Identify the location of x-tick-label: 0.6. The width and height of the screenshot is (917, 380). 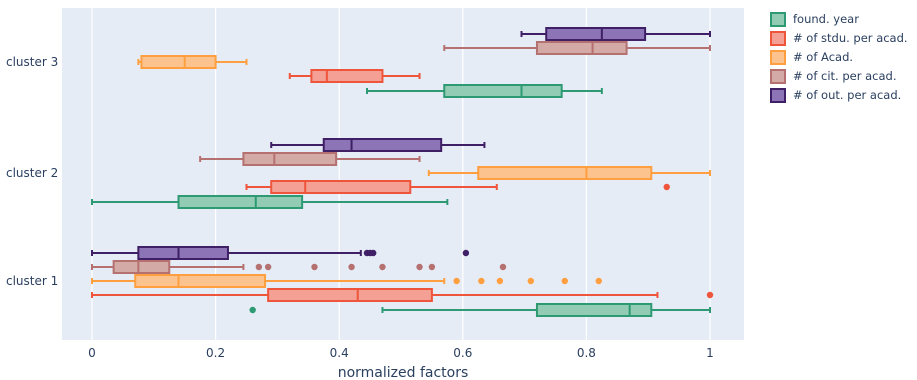
(462, 353).